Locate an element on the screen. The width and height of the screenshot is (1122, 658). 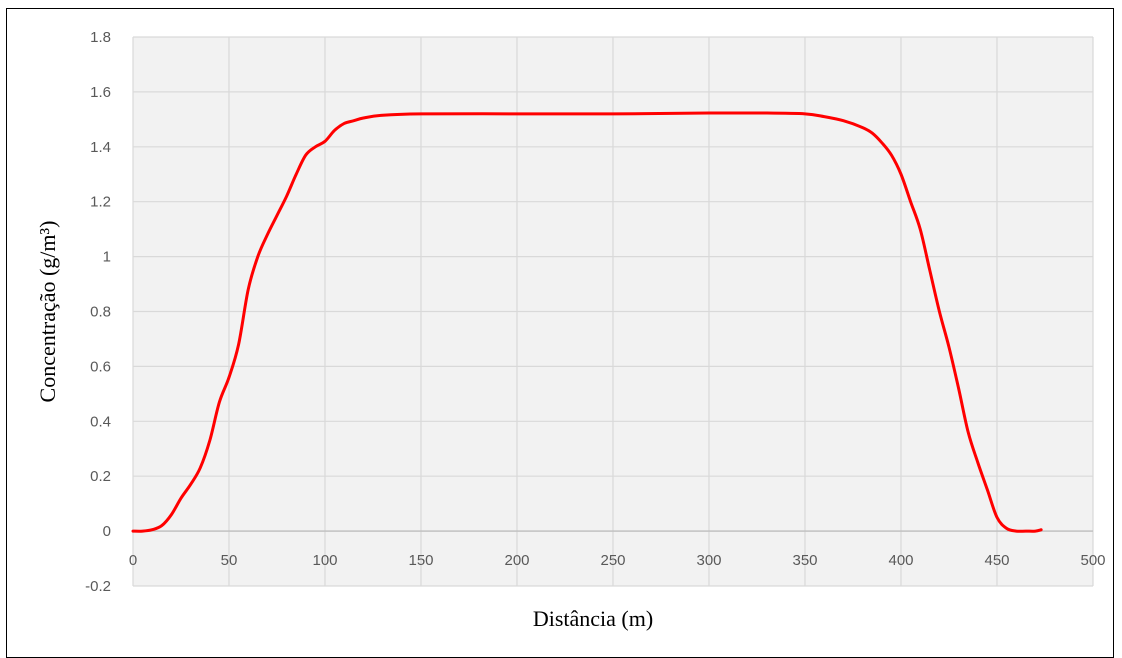
x-tick-label: 450 is located at coordinates (996, 560).